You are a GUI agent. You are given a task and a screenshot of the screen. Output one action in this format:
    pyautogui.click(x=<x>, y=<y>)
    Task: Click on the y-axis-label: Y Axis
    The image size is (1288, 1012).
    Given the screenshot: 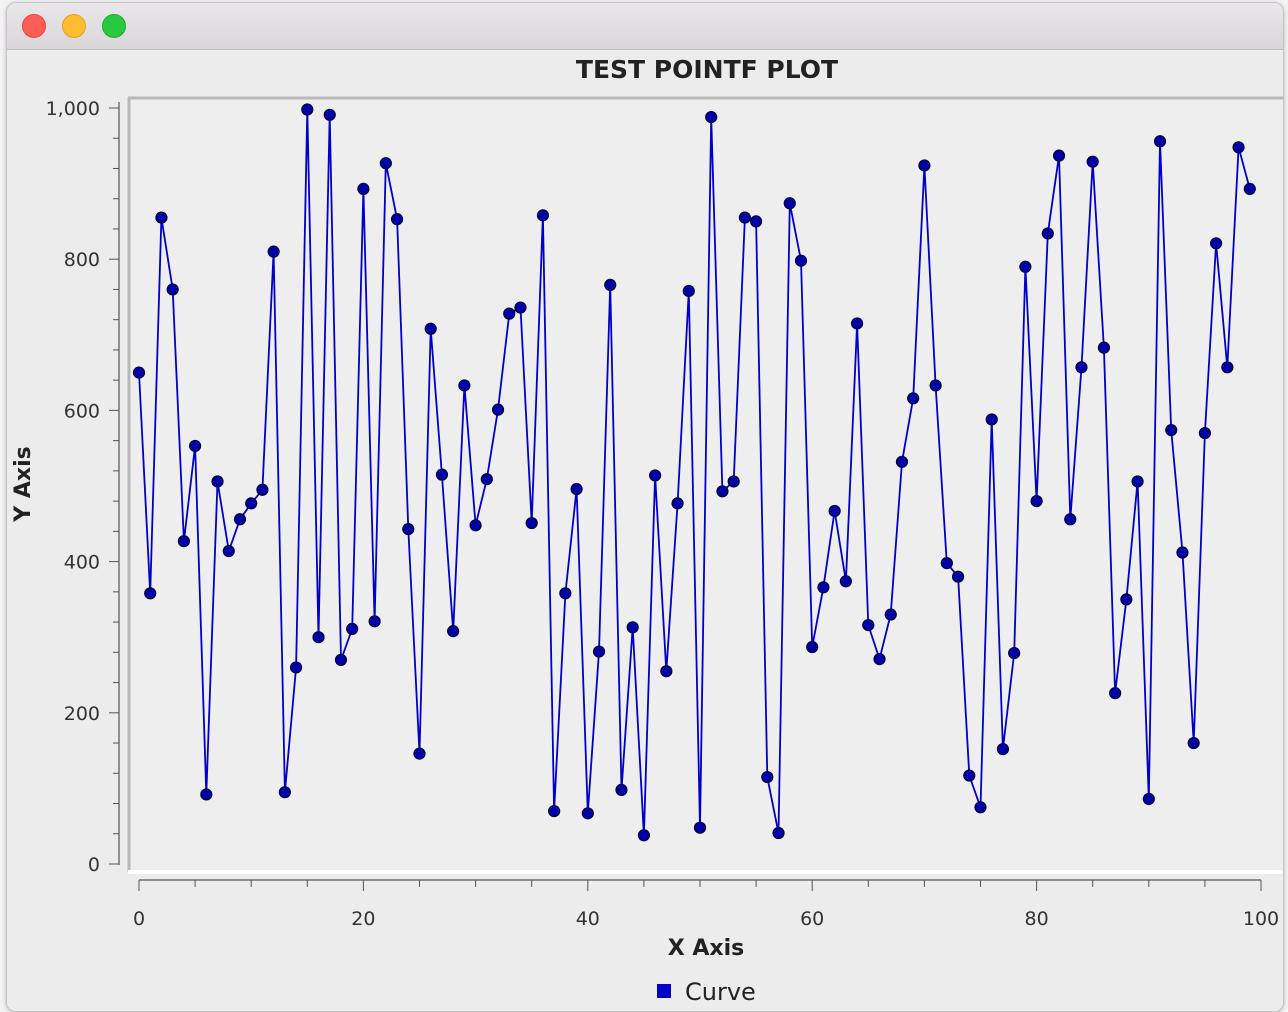 What is the action you would take?
    pyautogui.click(x=23, y=484)
    